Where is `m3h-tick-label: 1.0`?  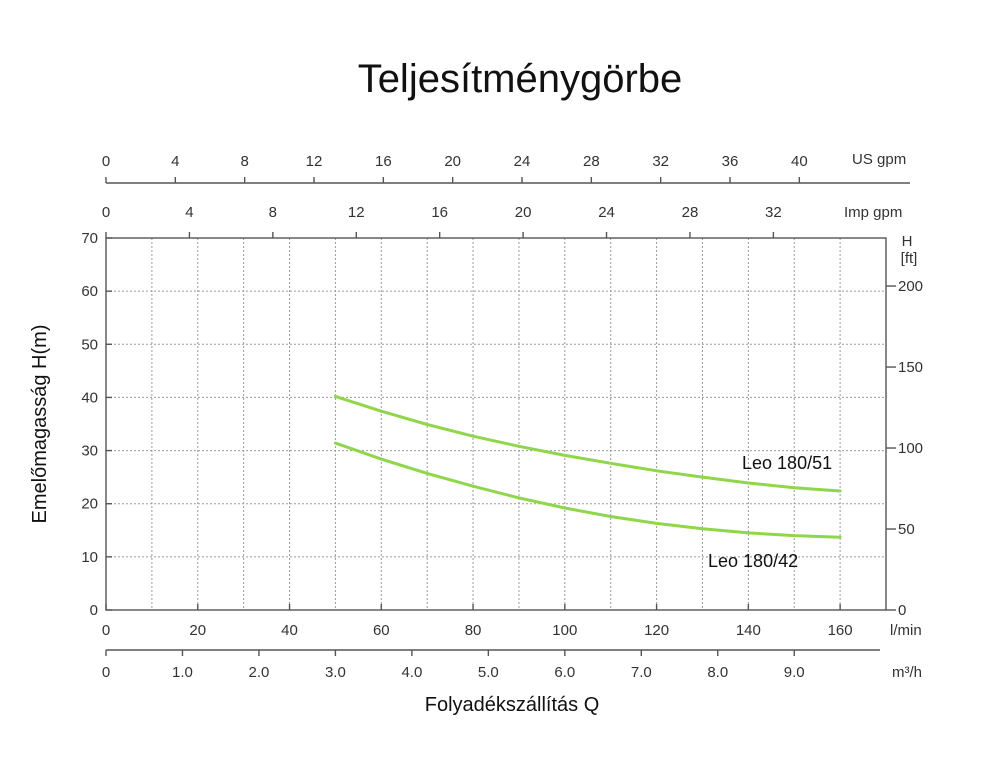 m3h-tick-label: 1.0 is located at coordinates (182, 672).